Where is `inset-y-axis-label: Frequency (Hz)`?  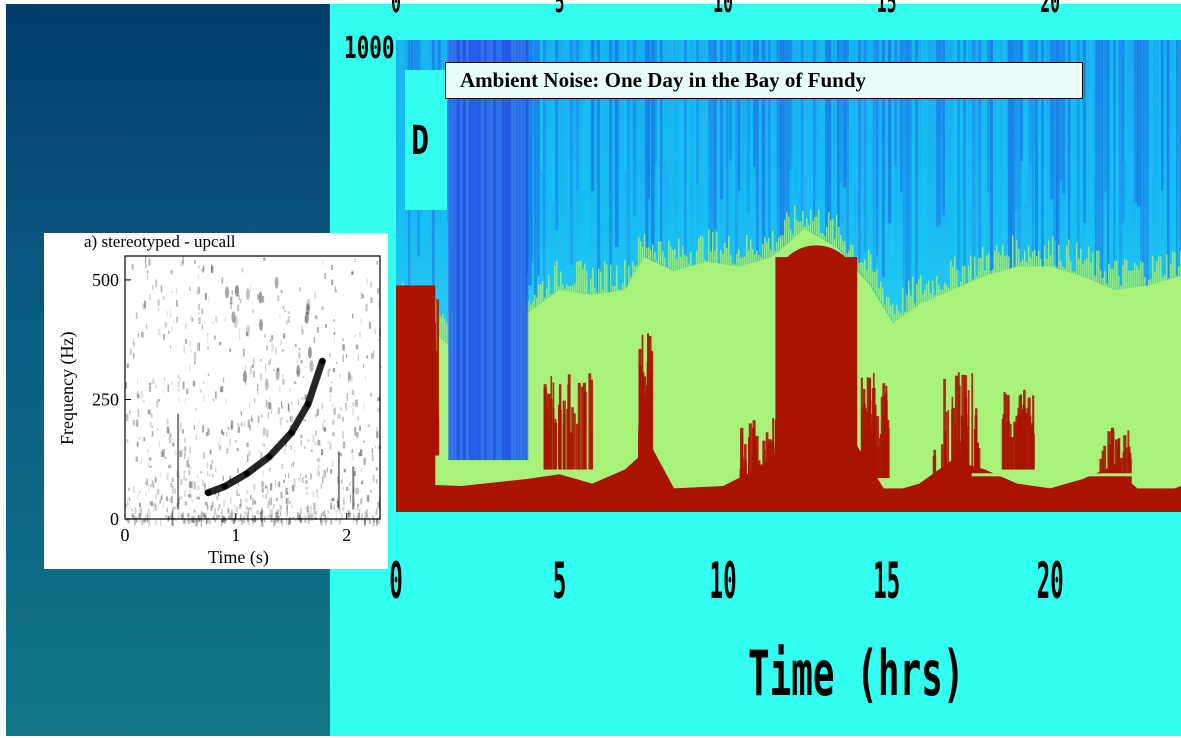
inset-y-axis-label: Frequency (Hz) is located at coordinates (67, 388).